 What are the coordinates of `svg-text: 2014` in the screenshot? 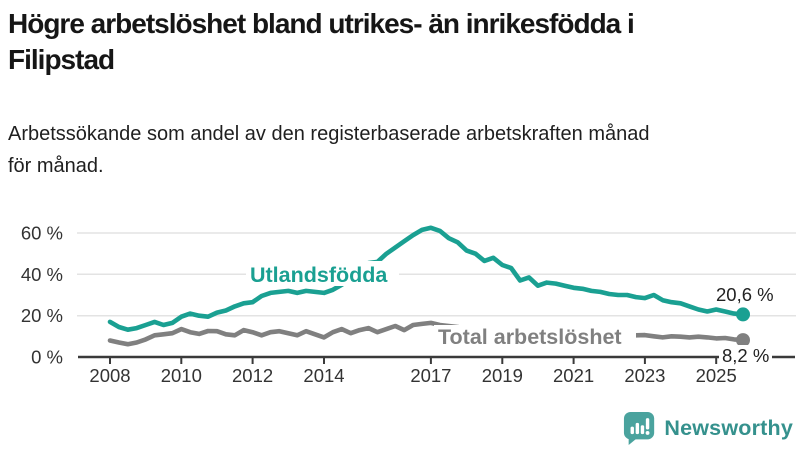 It's located at (323, 375).